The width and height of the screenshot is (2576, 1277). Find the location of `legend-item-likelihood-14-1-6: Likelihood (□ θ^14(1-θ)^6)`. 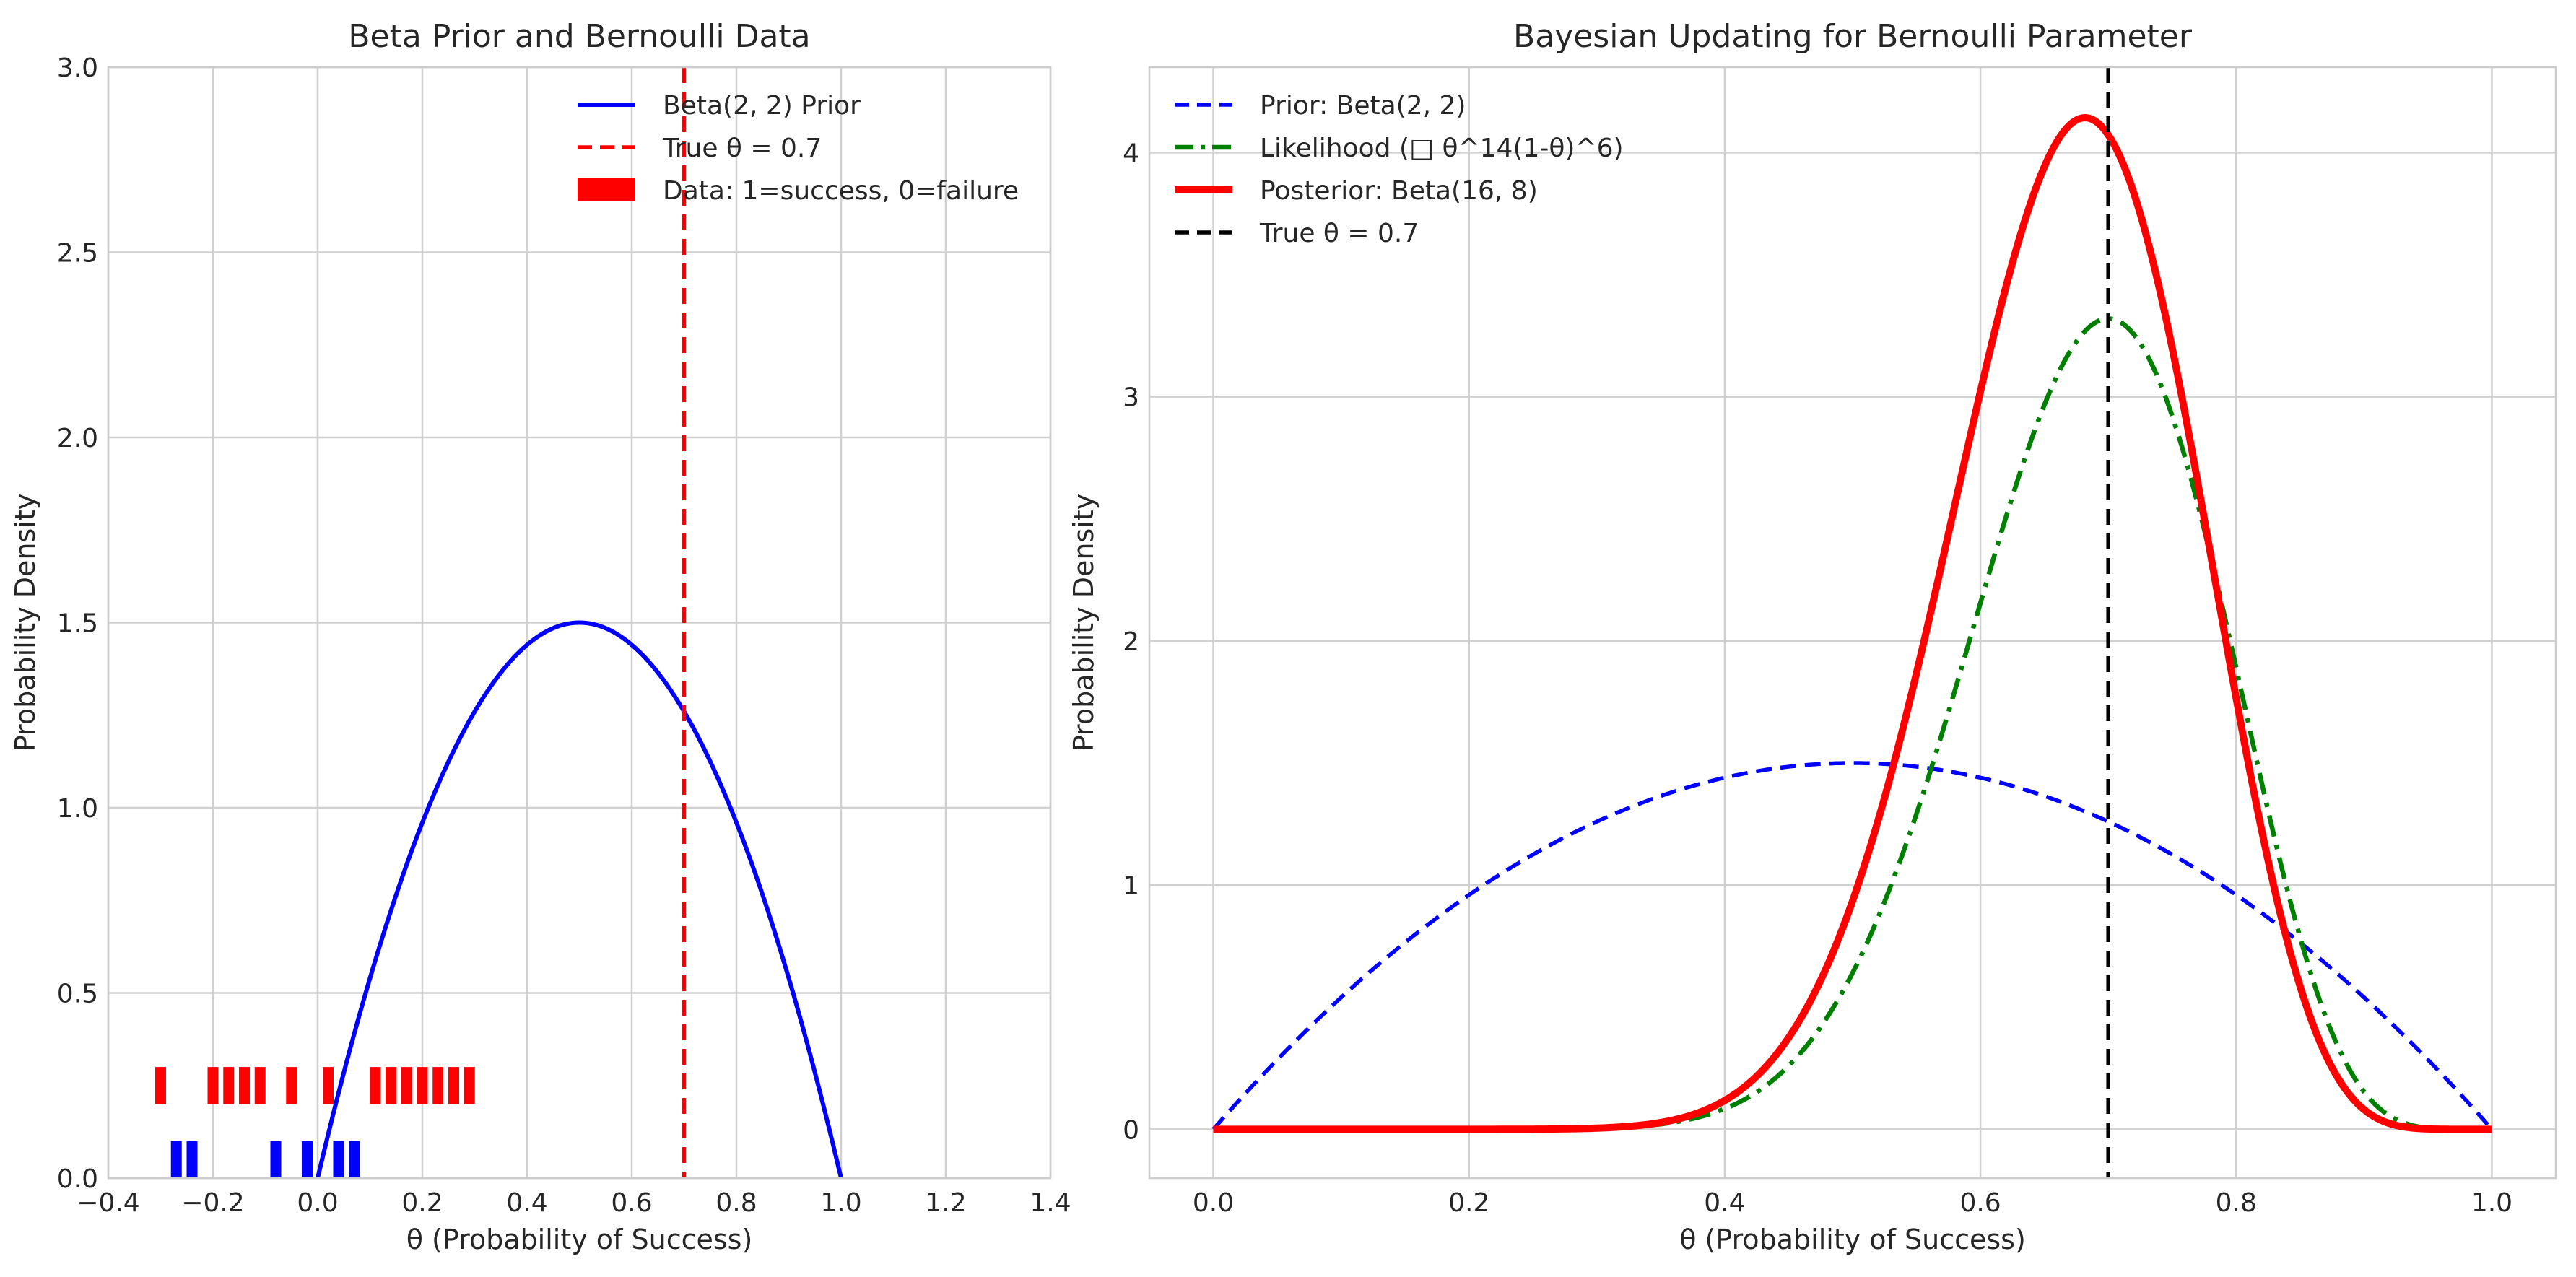

legend-item-likelihood-14-1-6: Likelihood (□ θ^14(1-θ)^6) is located at coordinates (1399, 148).